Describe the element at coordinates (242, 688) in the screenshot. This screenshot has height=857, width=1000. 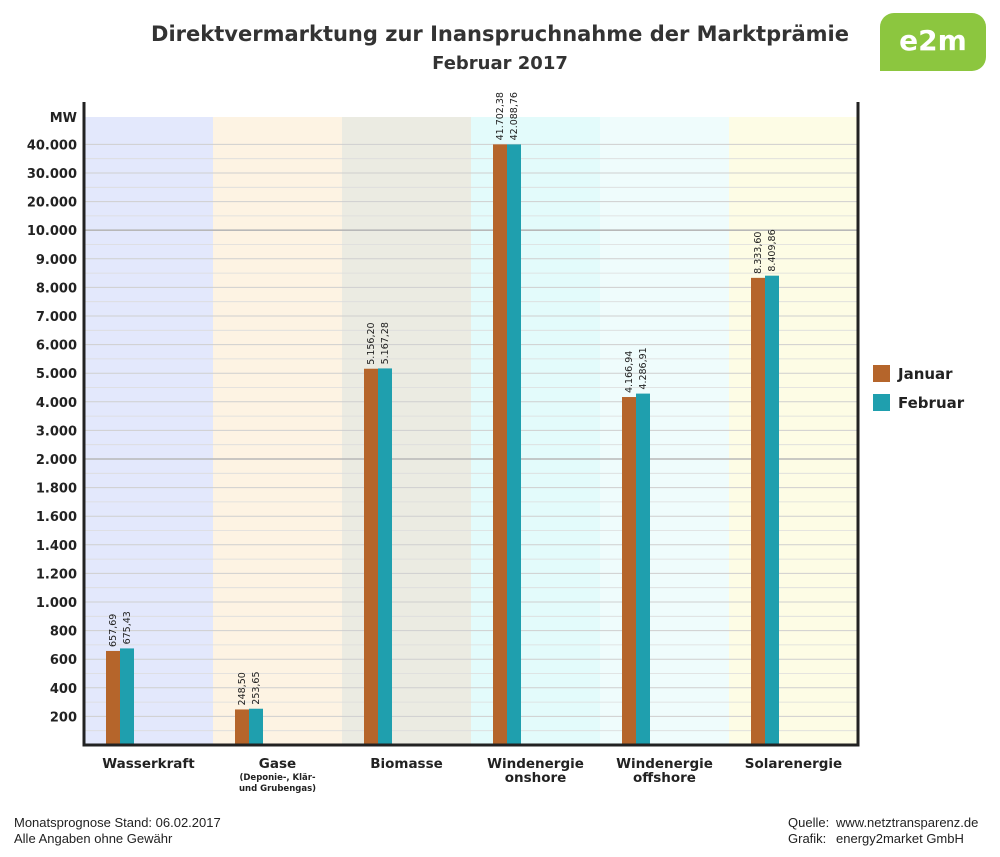
I see `bar-value-label: 248,50` at that location.